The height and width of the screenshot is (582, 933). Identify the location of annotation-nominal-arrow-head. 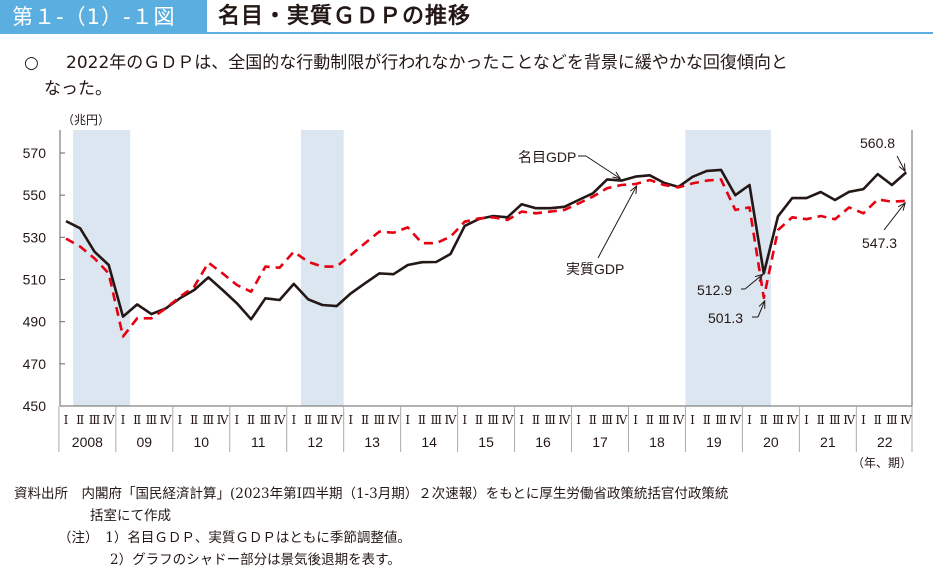
(617, 175).